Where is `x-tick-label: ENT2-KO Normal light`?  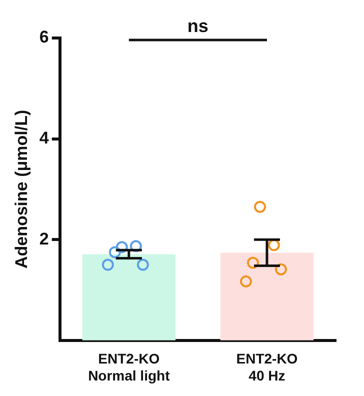
x-tick-label: ENT2-KO Normal light is located at coordinates (129, 367).